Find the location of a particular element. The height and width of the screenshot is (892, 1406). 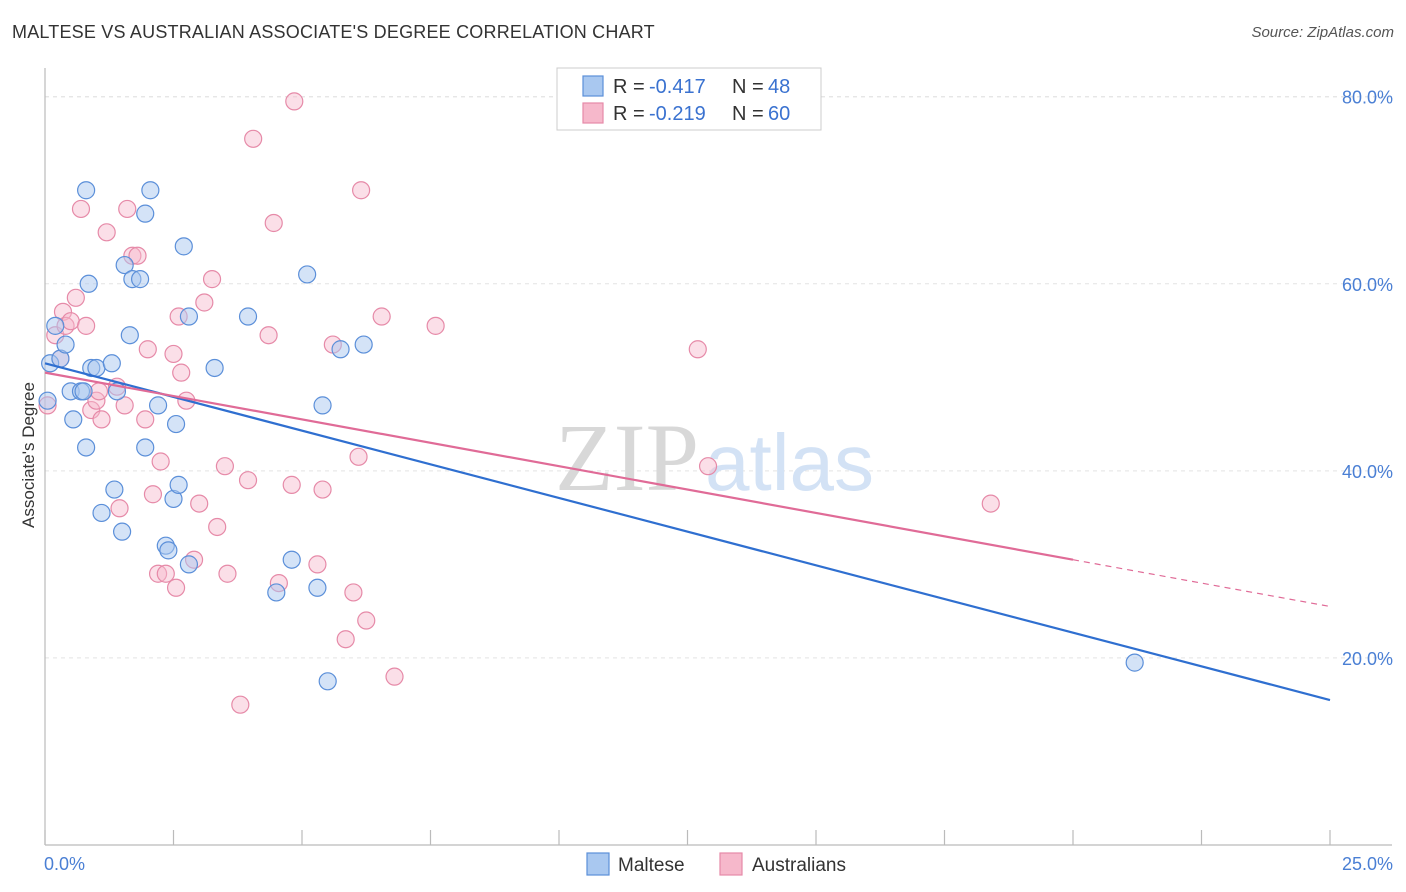

y-tick-label-1: 40.0% is located at coordinates (1367, 472).